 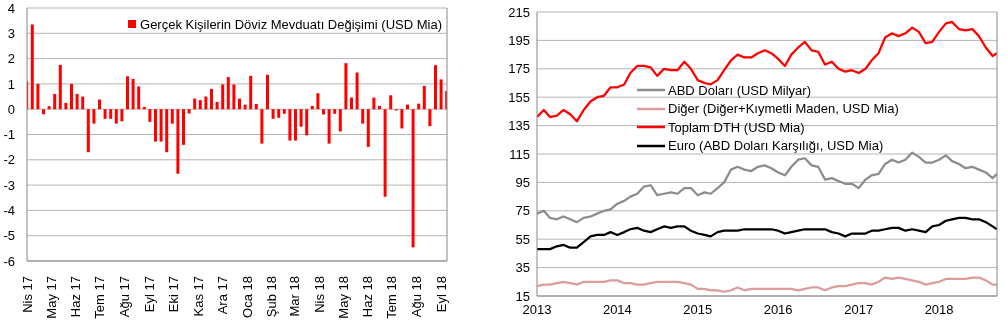 What do you see at coordinates (9, 211) in the screenshot?
I see `y-tick-label: -4` at bounding box center [9, 211].